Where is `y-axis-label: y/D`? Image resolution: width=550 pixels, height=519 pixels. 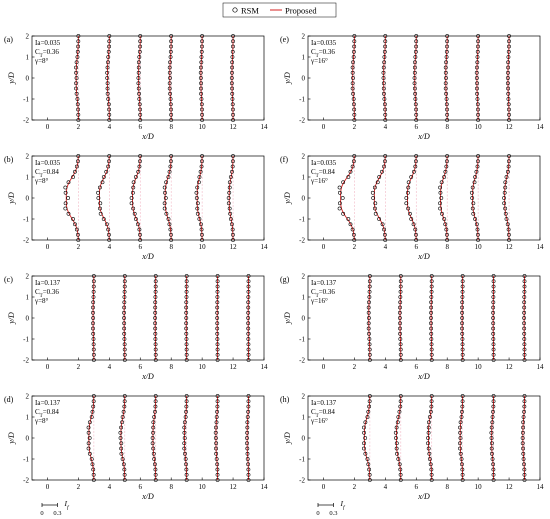
y-axis-label: y/D is located at coordinates (287, 198).